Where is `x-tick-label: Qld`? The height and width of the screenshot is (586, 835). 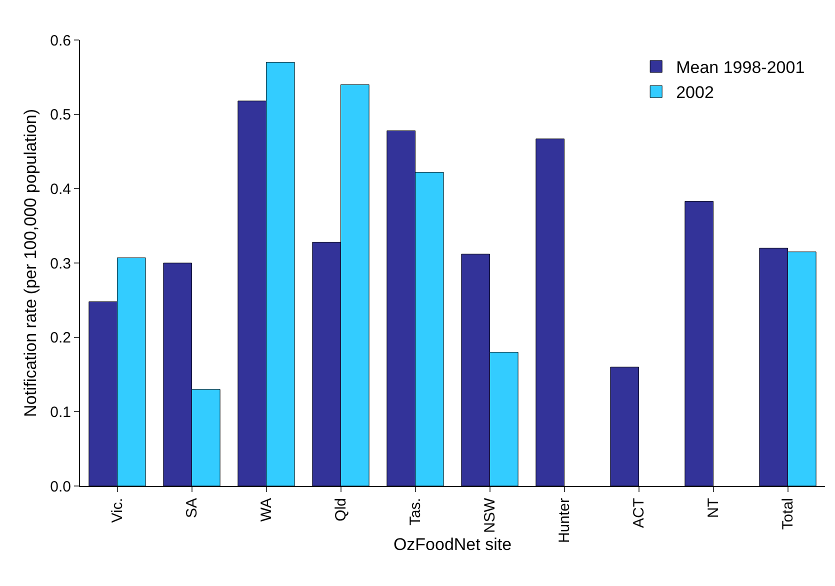
x-tick-label: Qld is located at coordinates (341, 510).